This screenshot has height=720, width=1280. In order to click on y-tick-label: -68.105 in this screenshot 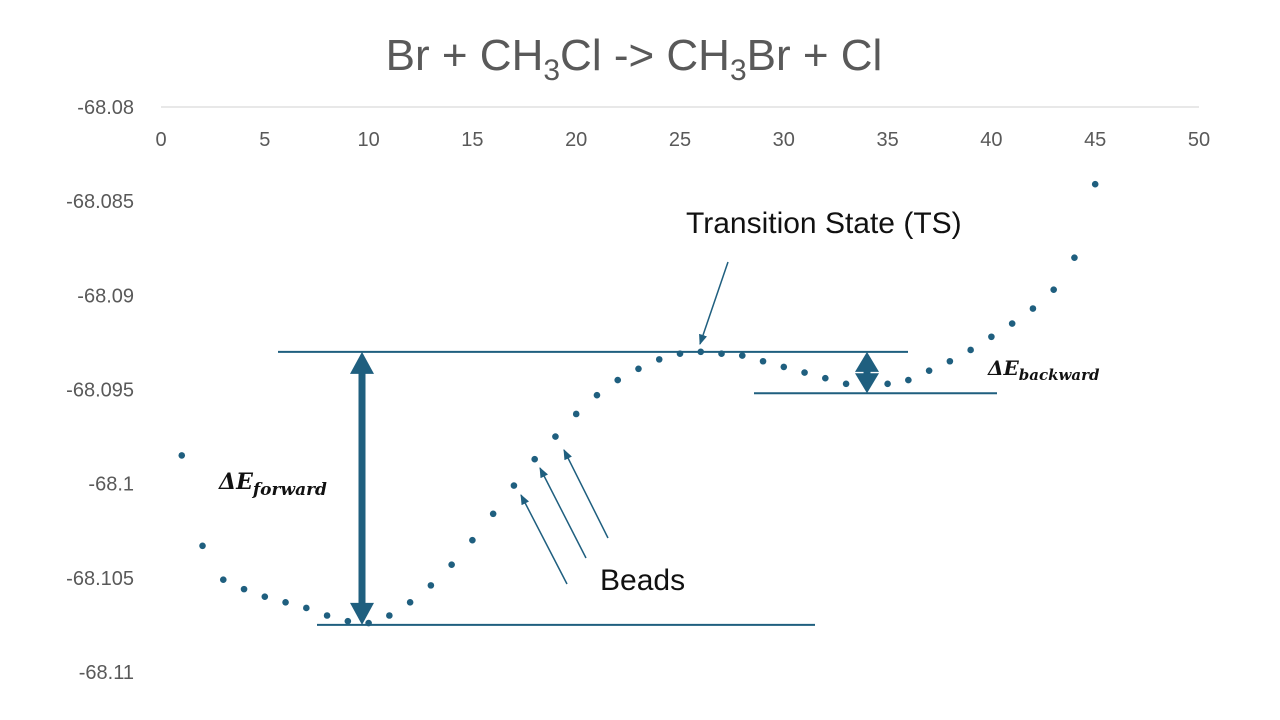, I will do `click(100, 579)`.